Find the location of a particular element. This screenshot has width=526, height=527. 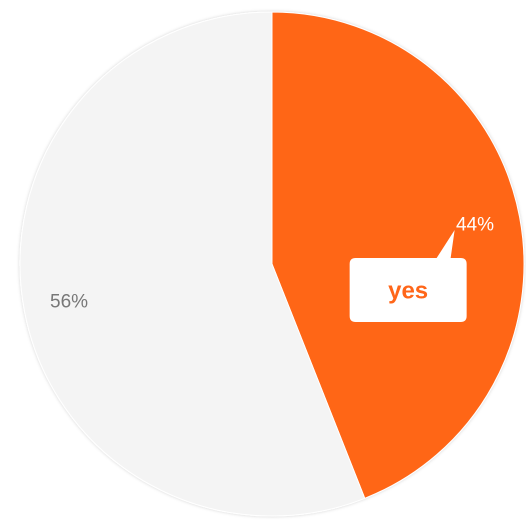

callout-bubble is located at coordinates (408, 276).